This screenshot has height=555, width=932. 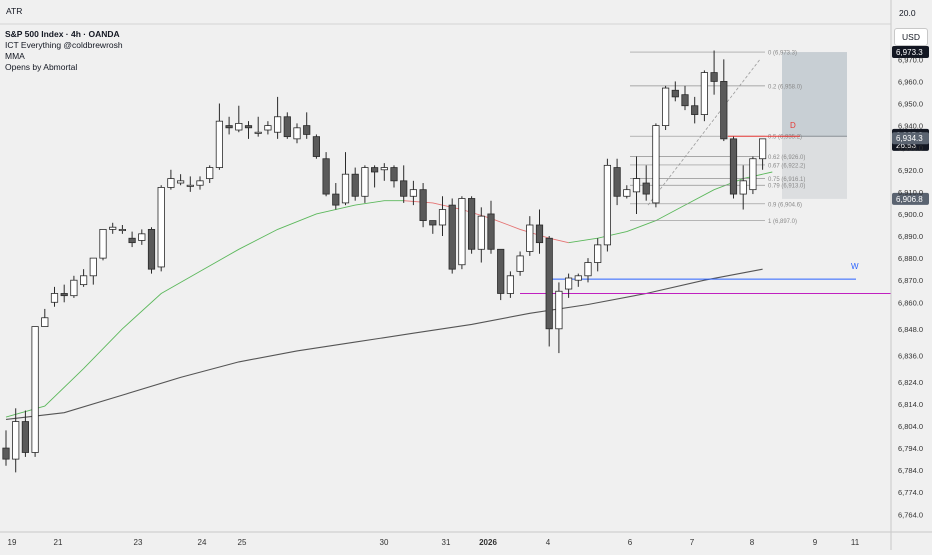 I want to click on weekly-open-label: W, so click(x=855, y=266).